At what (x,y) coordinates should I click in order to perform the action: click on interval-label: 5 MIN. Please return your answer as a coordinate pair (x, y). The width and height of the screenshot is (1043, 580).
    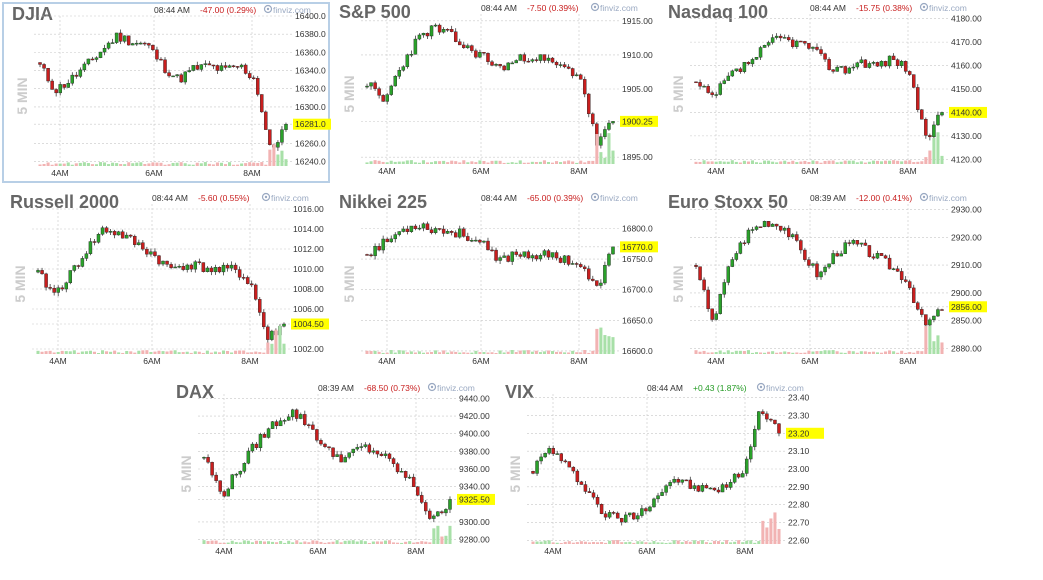
    Looking at the image, I should click on (22, 95).